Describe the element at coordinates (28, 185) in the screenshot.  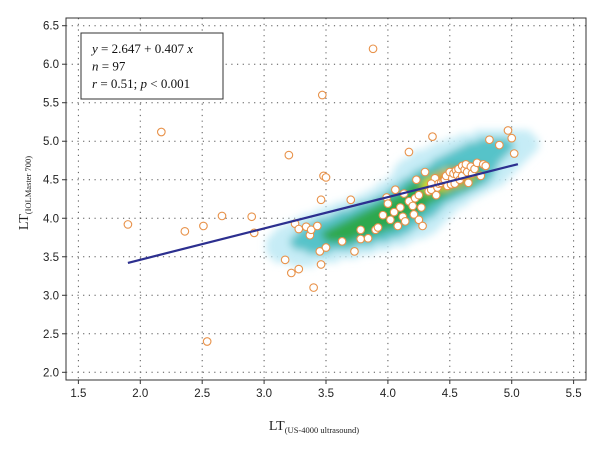
I see `y-axis-title-sub: (IOLMaster 700)` at that location.